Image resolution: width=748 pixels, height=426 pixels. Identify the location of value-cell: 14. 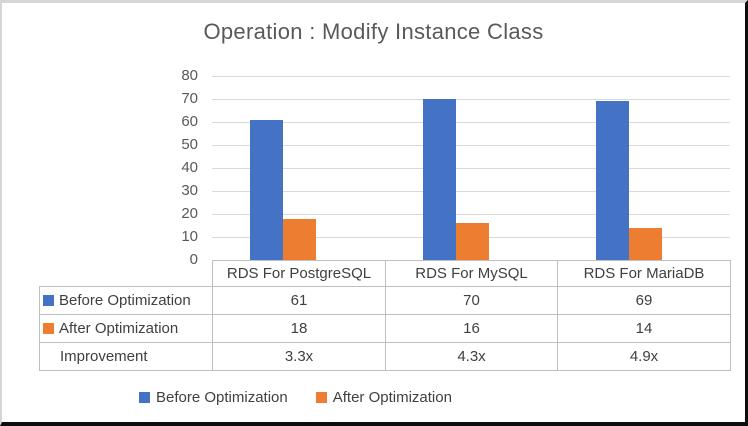
(644, 328).